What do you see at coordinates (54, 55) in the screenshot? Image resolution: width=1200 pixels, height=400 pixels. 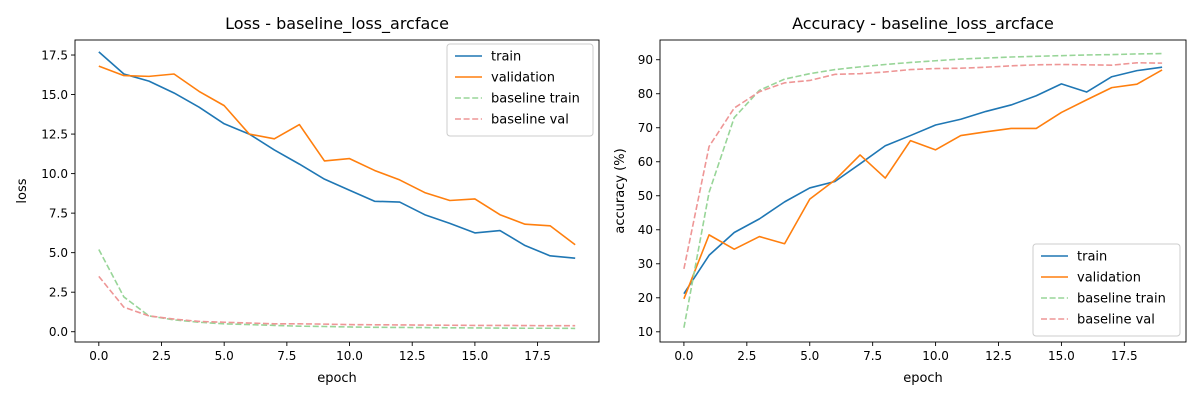 I see `y-tick-label: 17.5` at bounding box center [54, 55].